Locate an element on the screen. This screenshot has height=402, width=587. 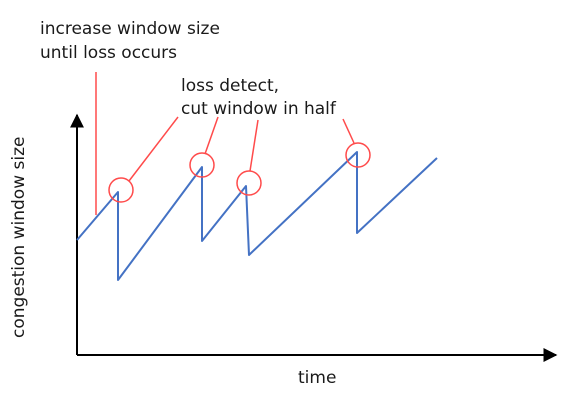
x-axis-label: time is located at coordinates (317, 378).